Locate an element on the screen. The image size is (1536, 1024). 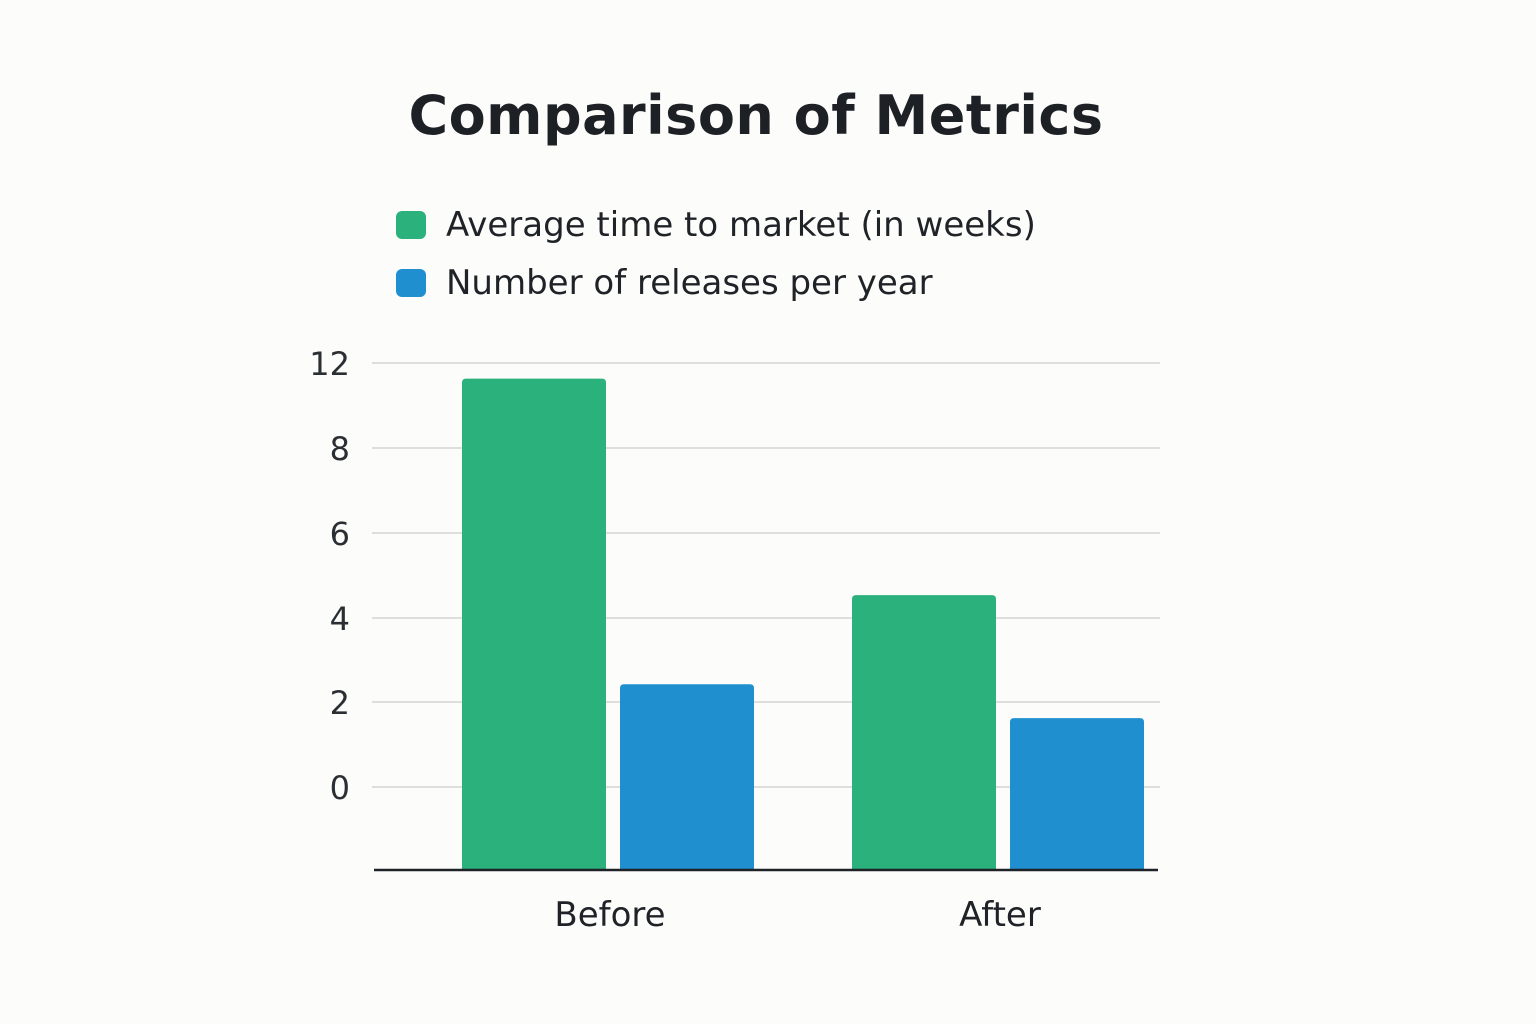
legend-item-releases: Number of releases per year is located at coordinates (716, 283).